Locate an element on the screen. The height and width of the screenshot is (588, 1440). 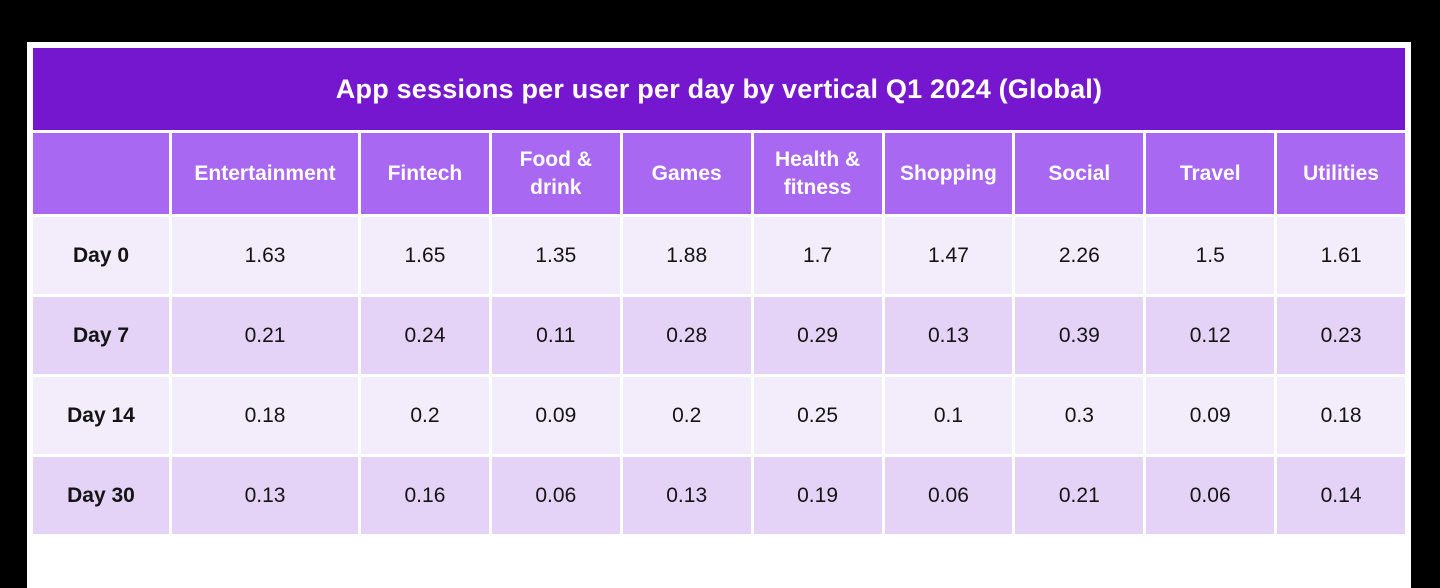
table-cell: 1.65 is located at coordinates (425, 255).